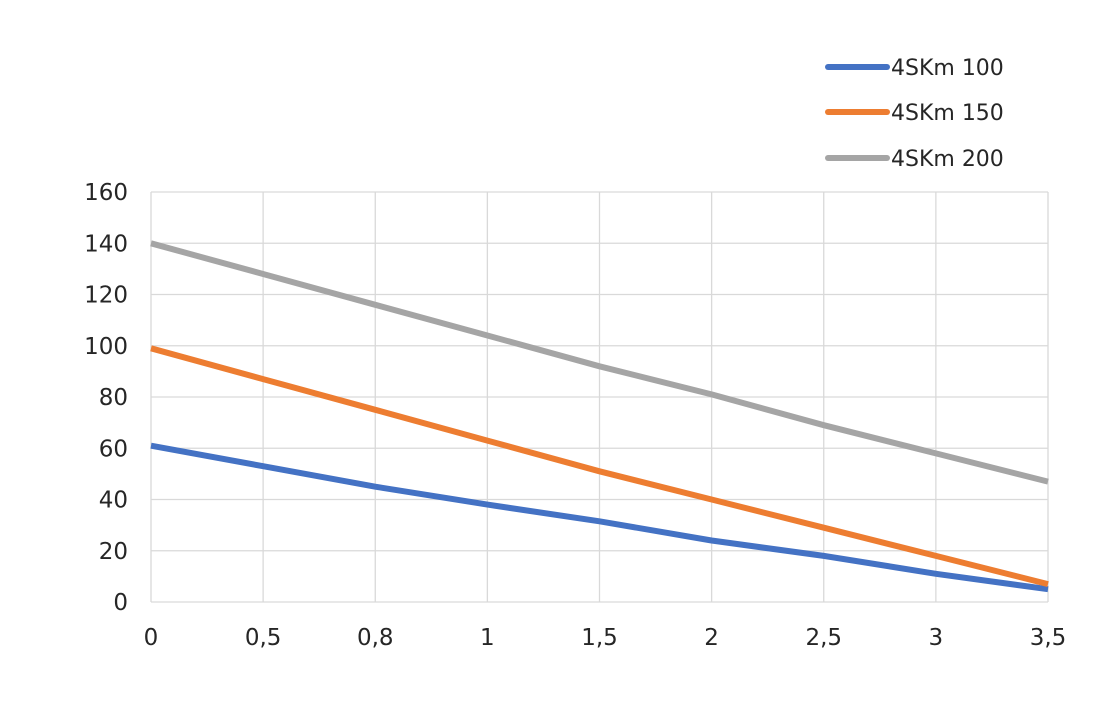  I want to click on x-tick-label: 2, so click(711, 638).